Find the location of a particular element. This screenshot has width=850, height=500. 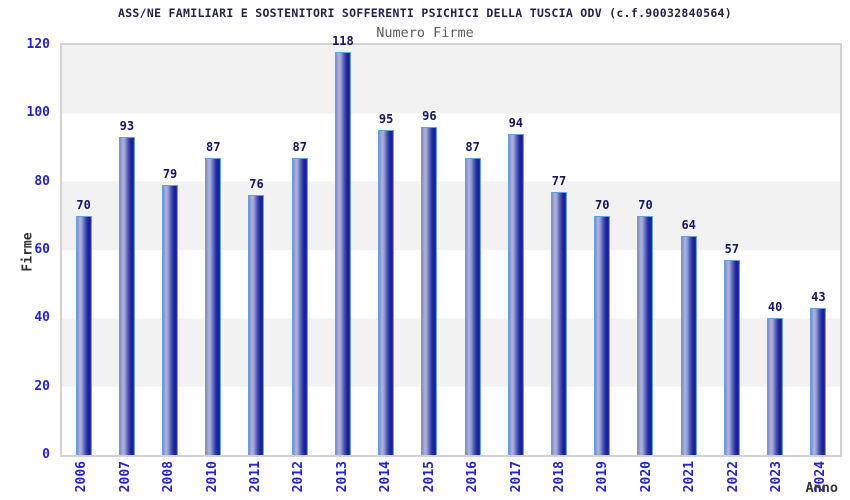

bar-2013 is located at coordinates (342, 253).